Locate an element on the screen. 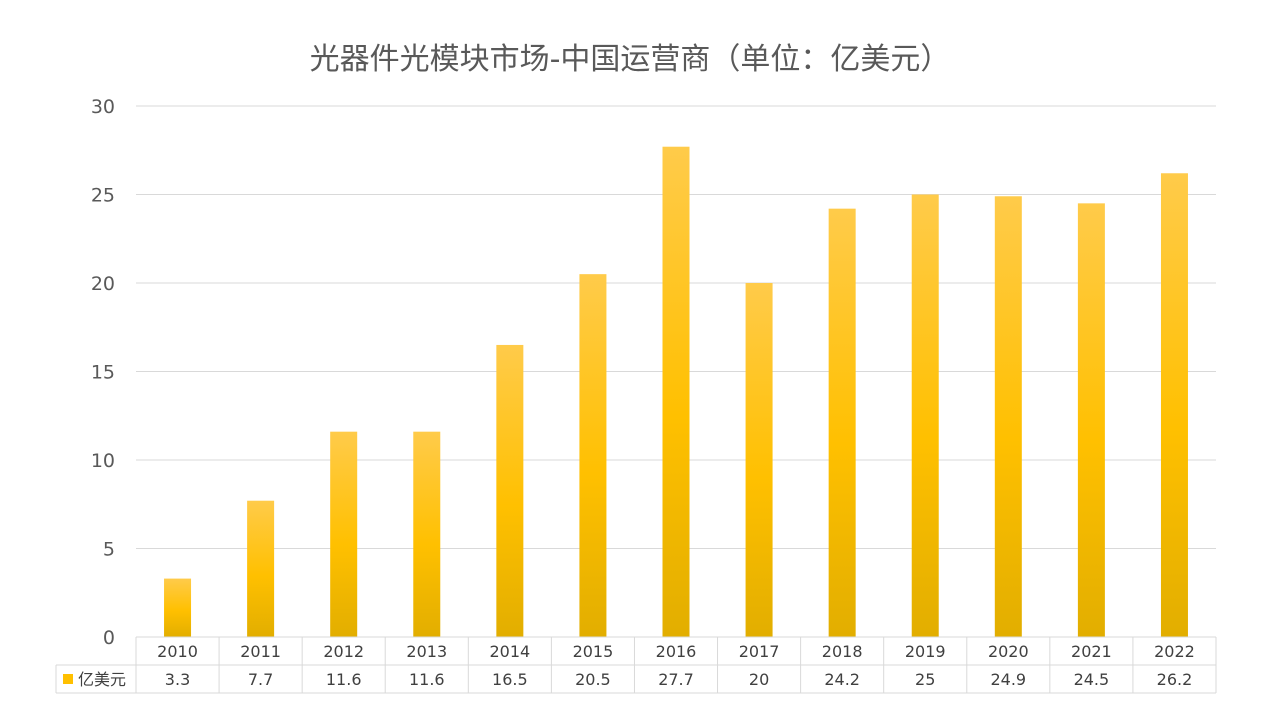  data-label: 25 is located at coordinates (925, 679).